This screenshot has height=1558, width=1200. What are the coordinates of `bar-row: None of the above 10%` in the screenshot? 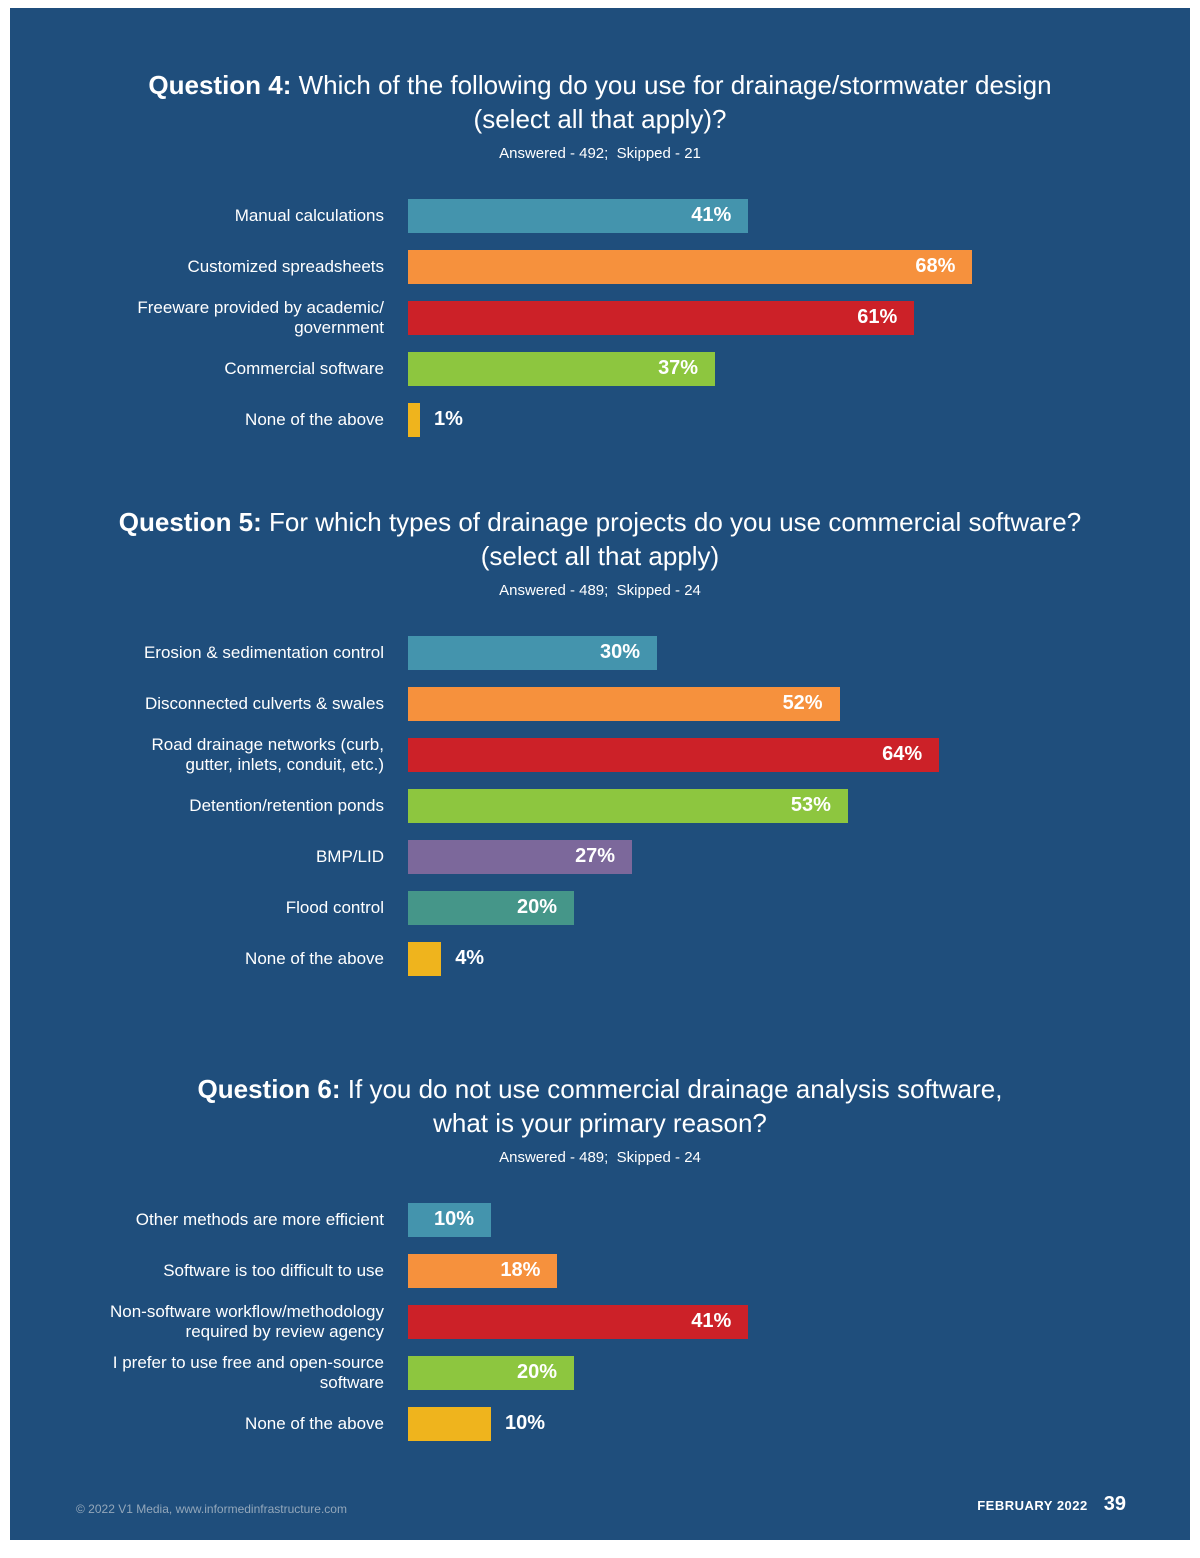 It's located at (619, 1423).